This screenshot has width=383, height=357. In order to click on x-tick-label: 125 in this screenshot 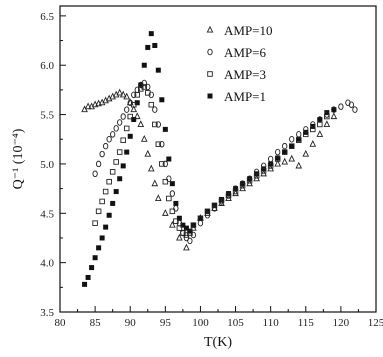, I will do `click(375, 323)`.